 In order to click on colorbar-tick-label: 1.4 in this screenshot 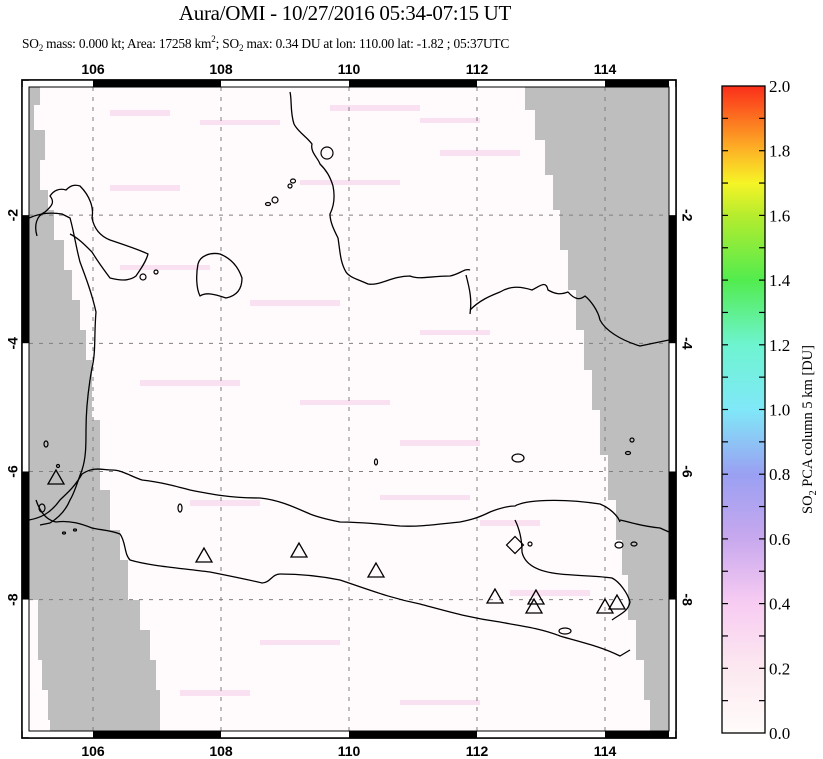, I will do `click(780, 280)`.